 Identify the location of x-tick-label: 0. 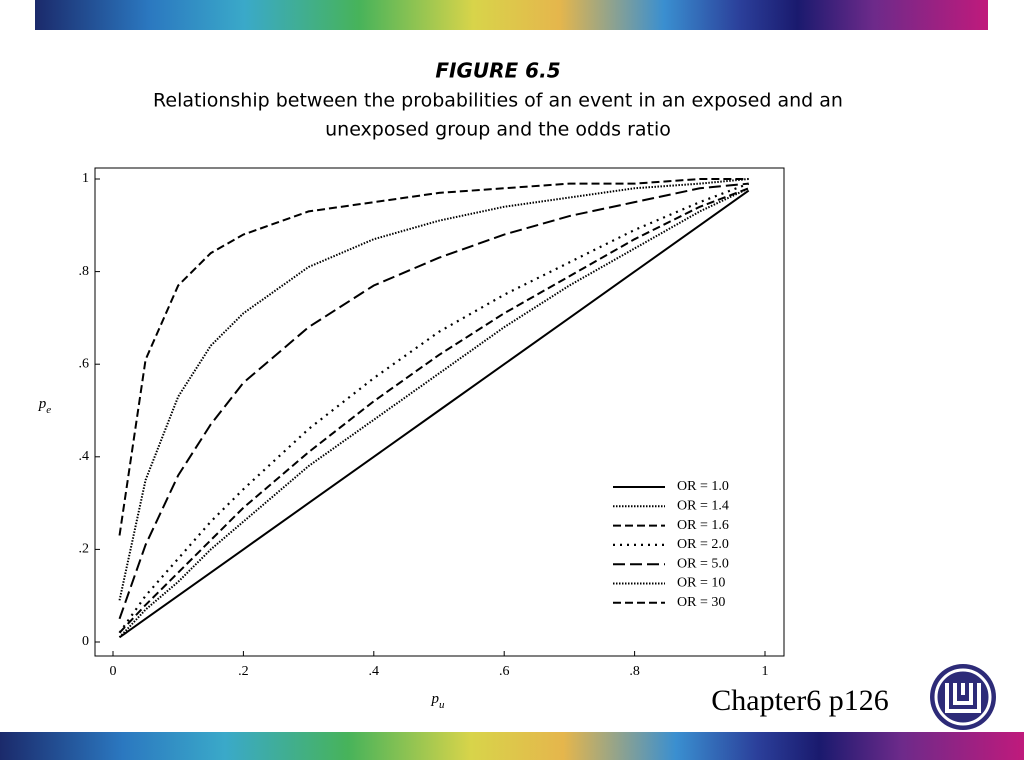
(113, 671).